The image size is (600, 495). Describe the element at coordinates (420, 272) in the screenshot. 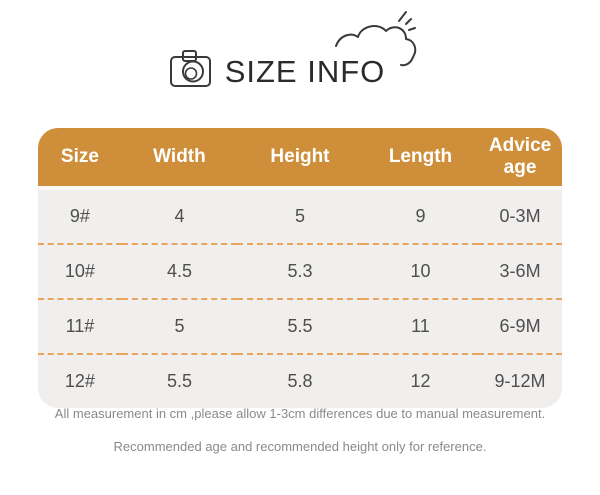

I see `cell-length: 10` at that location.